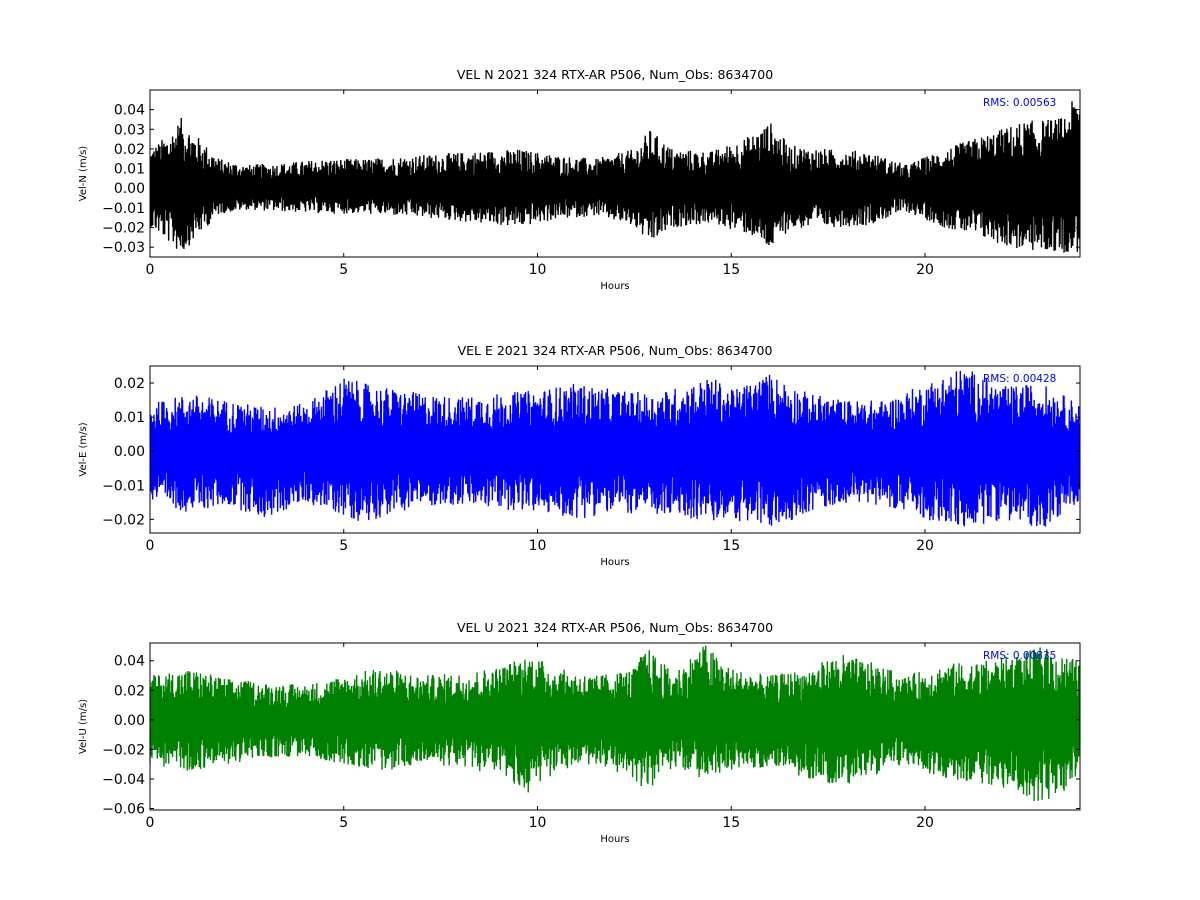 The image size is (1200, 900). I want to click on y-axis-label: Vel-E (m/s), so click(83, 449).